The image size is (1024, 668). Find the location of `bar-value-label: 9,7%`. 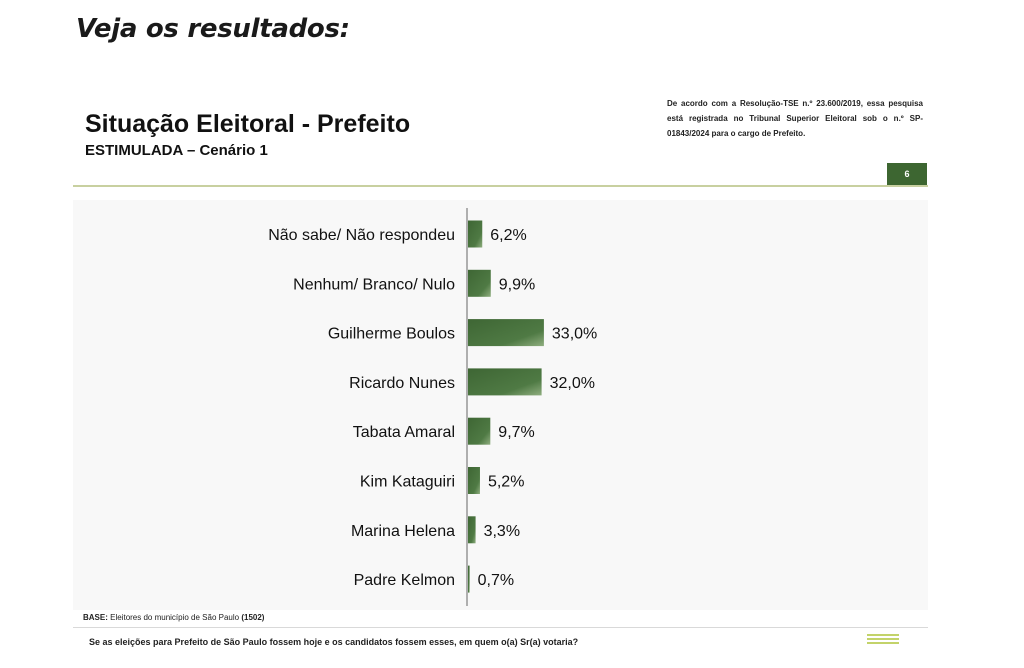

bar-value-label: 9,7% is located at coordinates (516, 432).